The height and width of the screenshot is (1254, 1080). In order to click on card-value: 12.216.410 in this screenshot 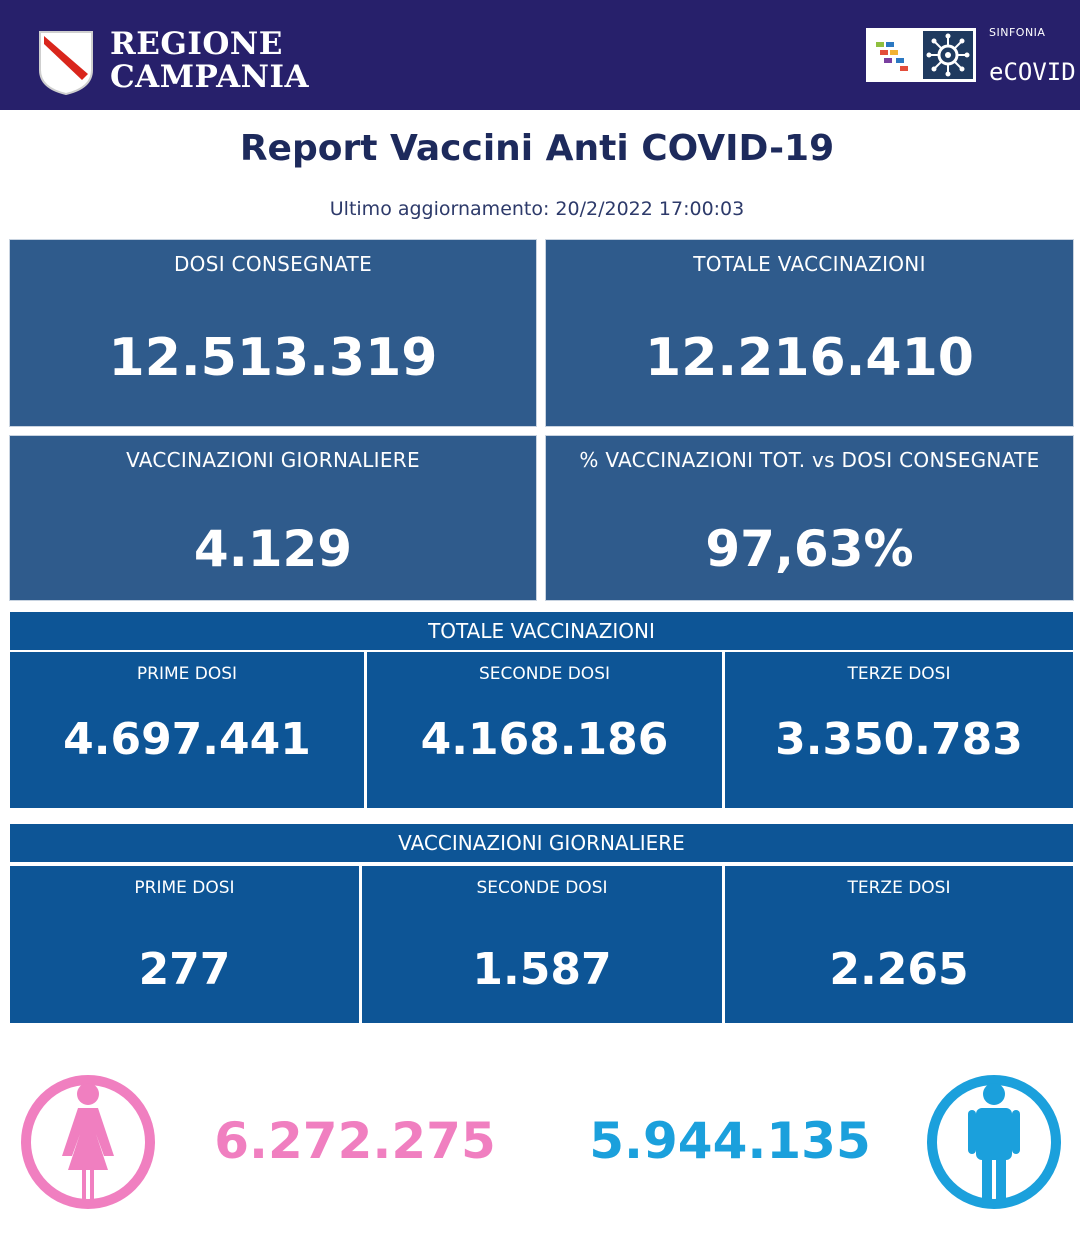, I will do `click(809, 358)`.